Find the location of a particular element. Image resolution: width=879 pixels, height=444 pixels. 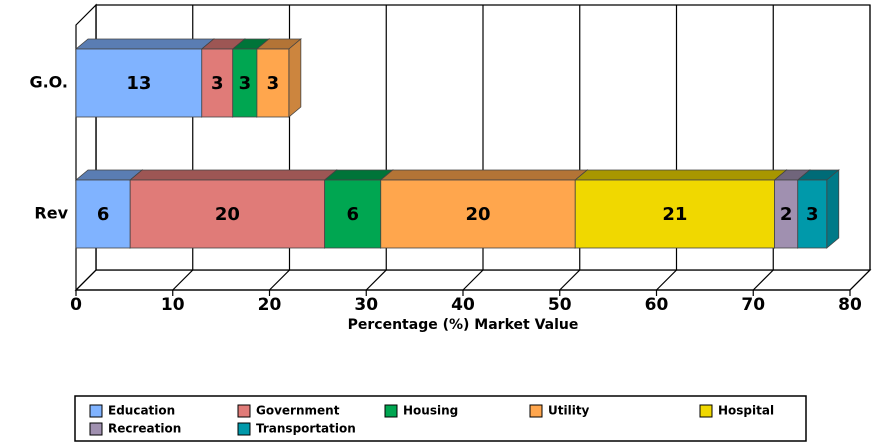

legend-label: Government is located at coordinates (298, 411).